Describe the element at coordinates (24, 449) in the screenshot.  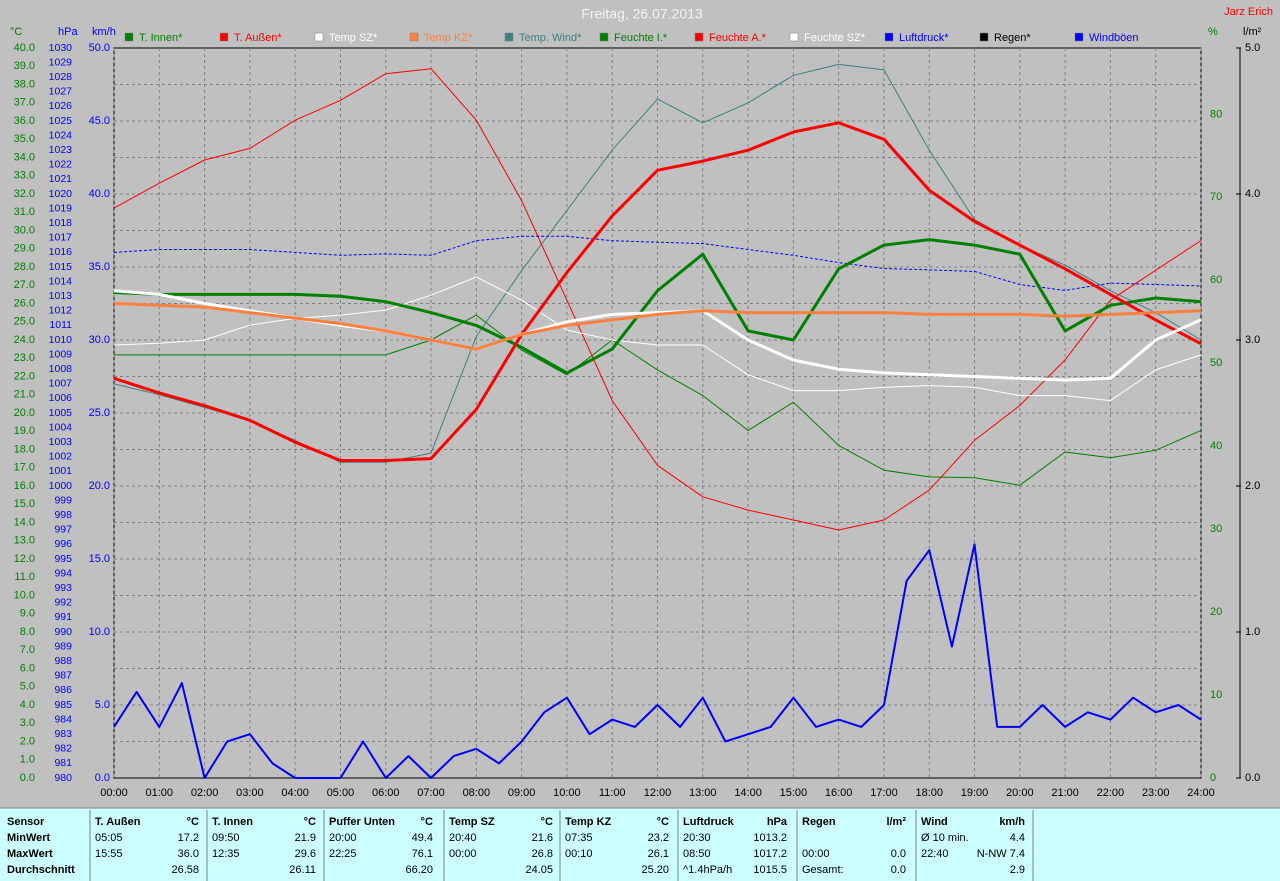
I see `y-tick-label: 18.0` at that location.